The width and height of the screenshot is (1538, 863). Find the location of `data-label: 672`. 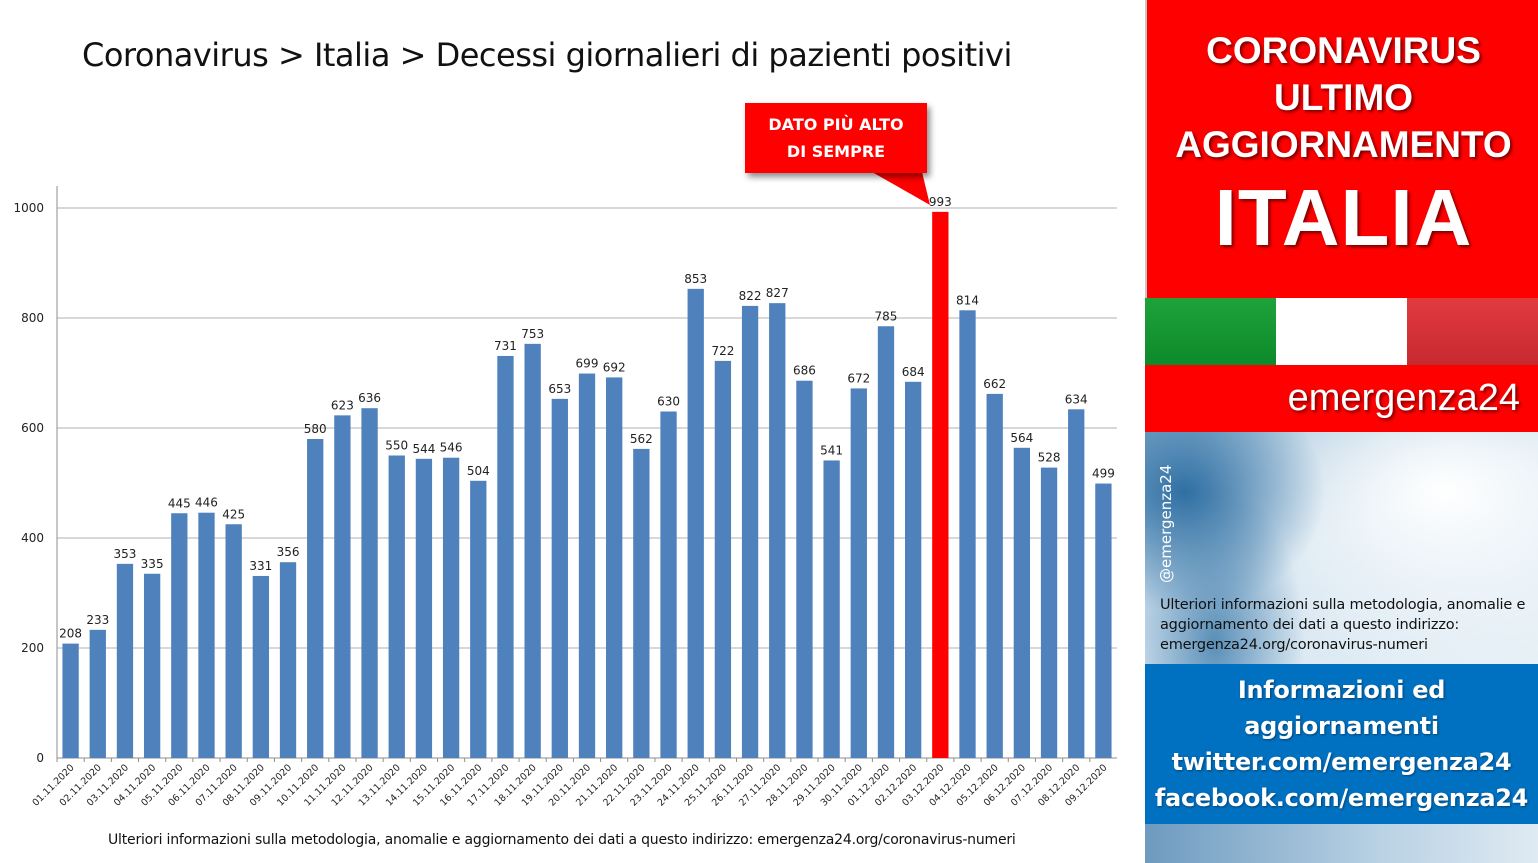

data-label: 672 is located at coordinates (858, 378).